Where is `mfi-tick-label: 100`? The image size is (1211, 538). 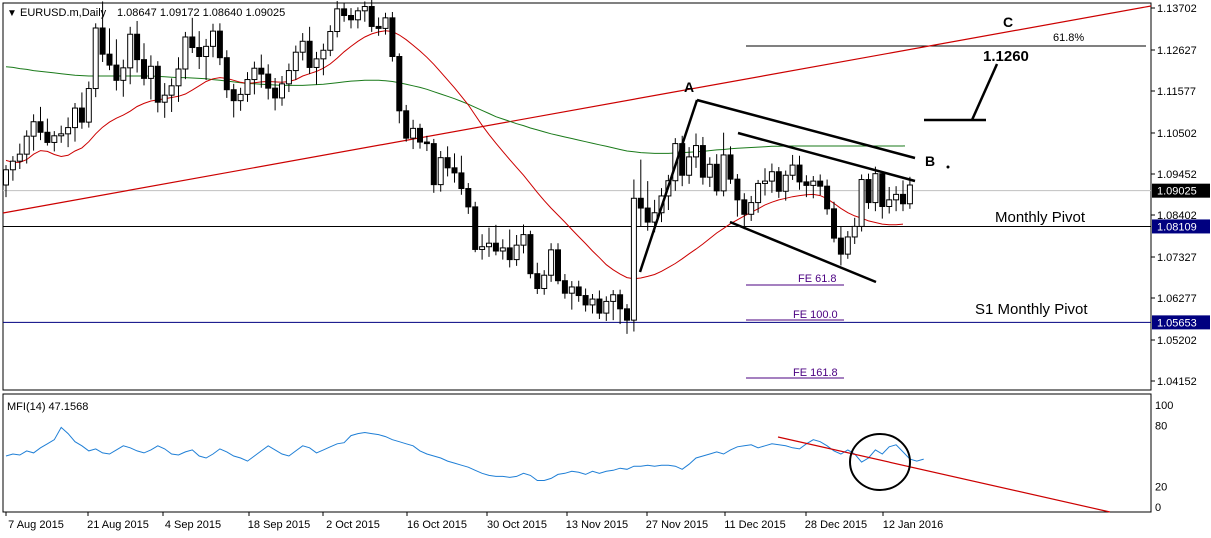
mfi-tick-label: 100 is located at coordinates (1164, 406).